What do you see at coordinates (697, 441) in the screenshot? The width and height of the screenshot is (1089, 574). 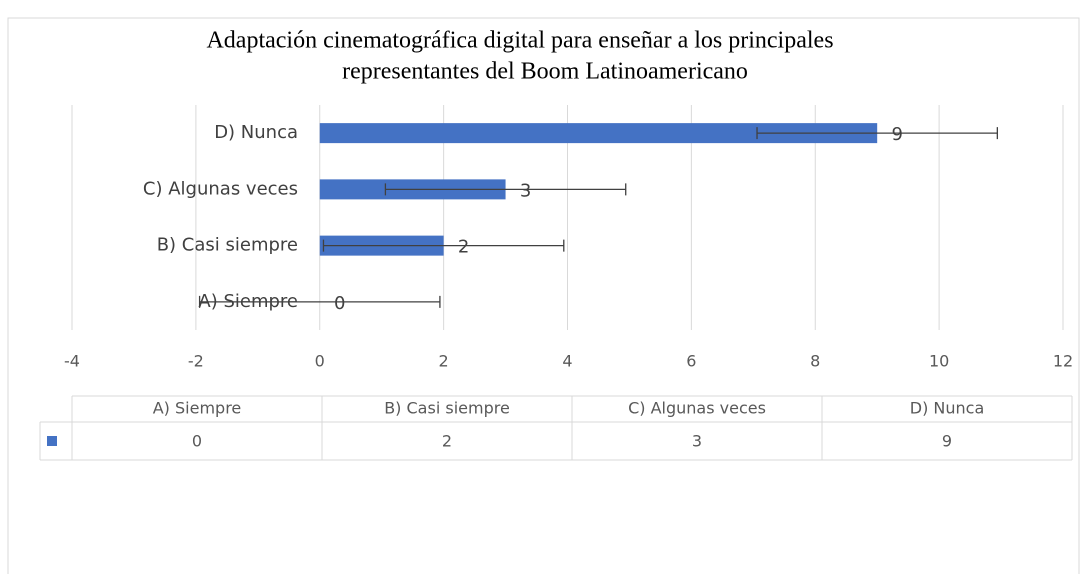 I see `table-value: 3` at bounding box center [697, 441].